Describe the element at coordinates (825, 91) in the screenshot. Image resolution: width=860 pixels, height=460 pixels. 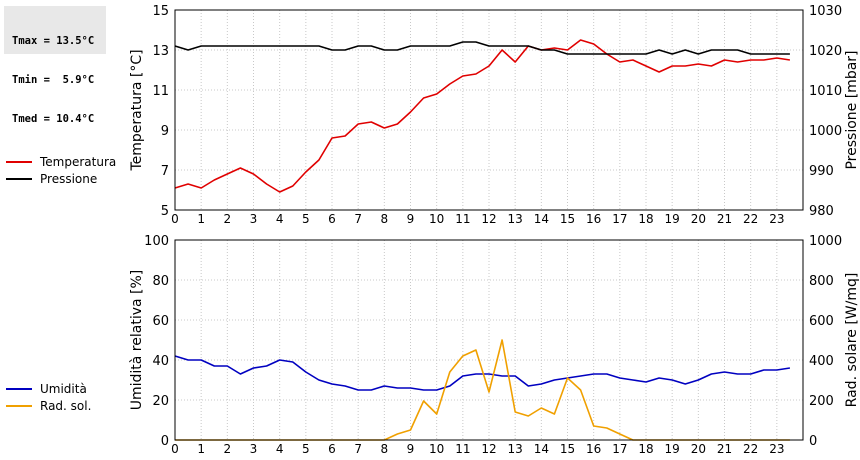
I see `y-right-tick-label: 1010` at that location.